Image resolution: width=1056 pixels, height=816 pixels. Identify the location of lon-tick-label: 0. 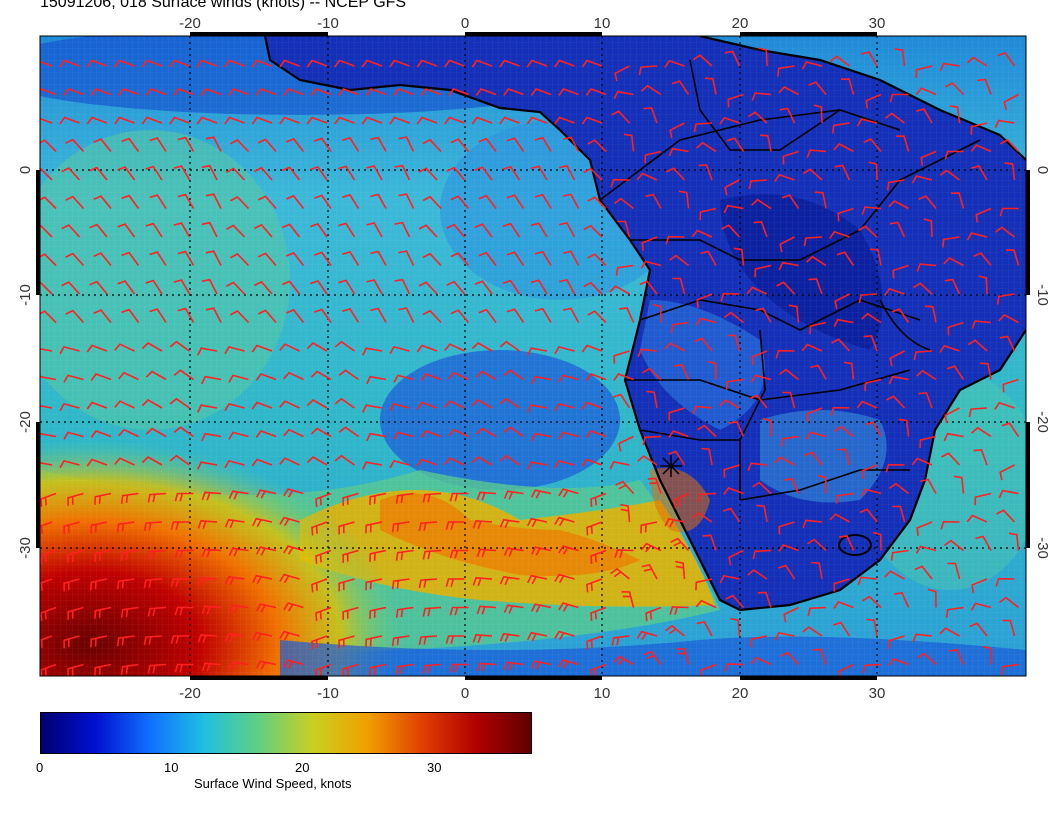
(465, 692).